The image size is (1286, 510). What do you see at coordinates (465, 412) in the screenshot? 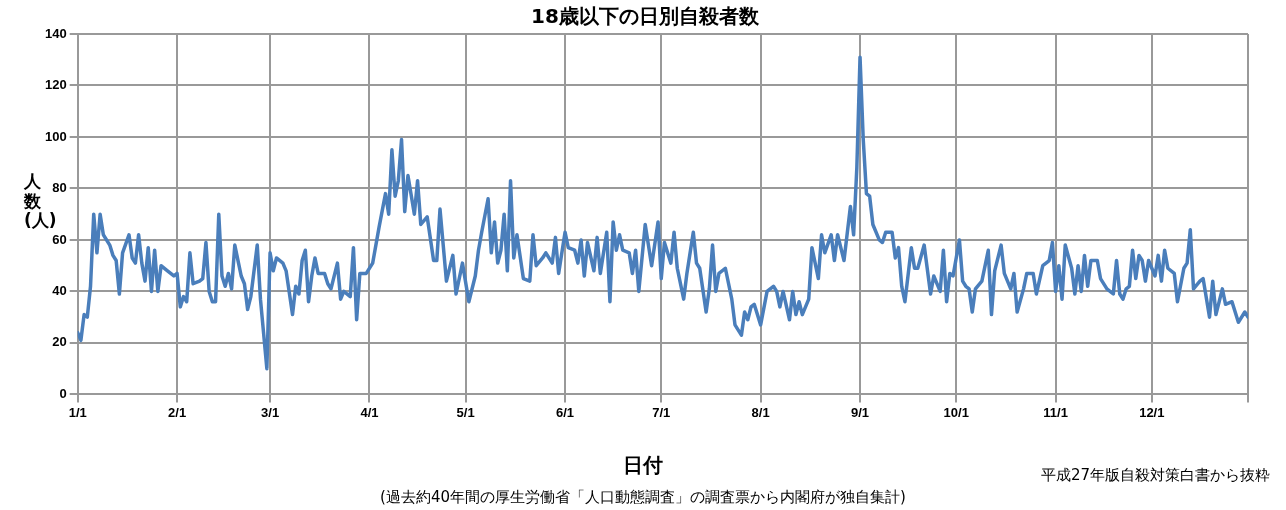
I see `x-tick-label: 5/1` at bounding box center [465, 412].